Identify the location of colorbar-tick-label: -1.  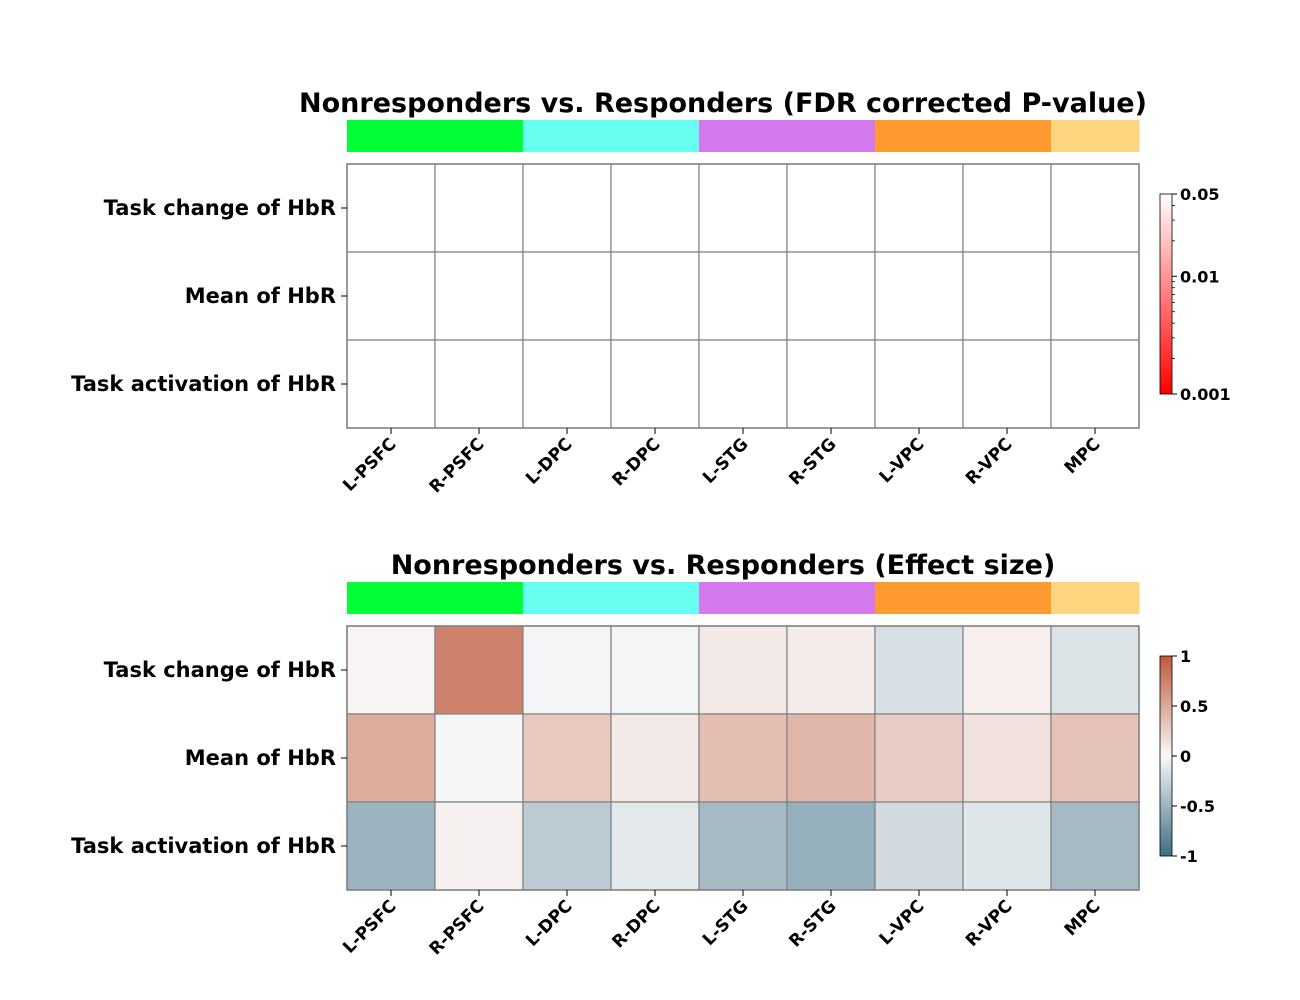
(1189, 856).